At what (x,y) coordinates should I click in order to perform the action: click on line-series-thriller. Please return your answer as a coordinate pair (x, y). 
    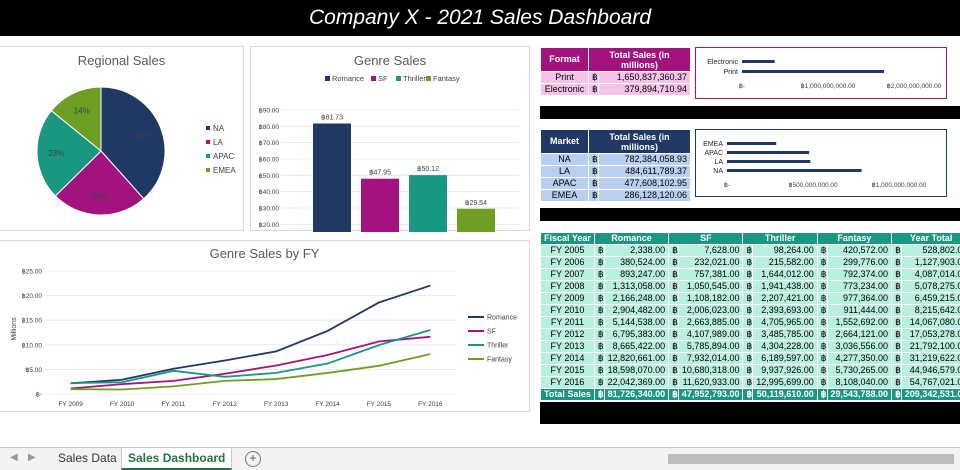
    Looking at the image, I should click on (250, 357).